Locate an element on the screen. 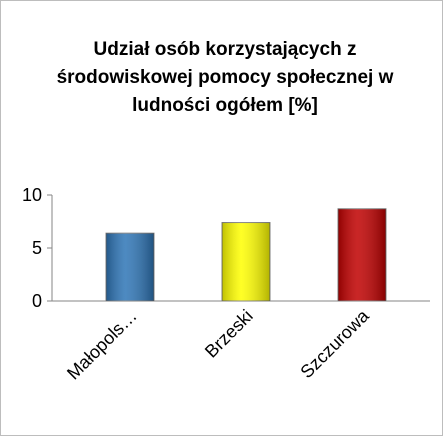 Image resolution: width=443 pixels, height=436 pixels. y-tick-label: 10 is located at coordinates (32, 195).